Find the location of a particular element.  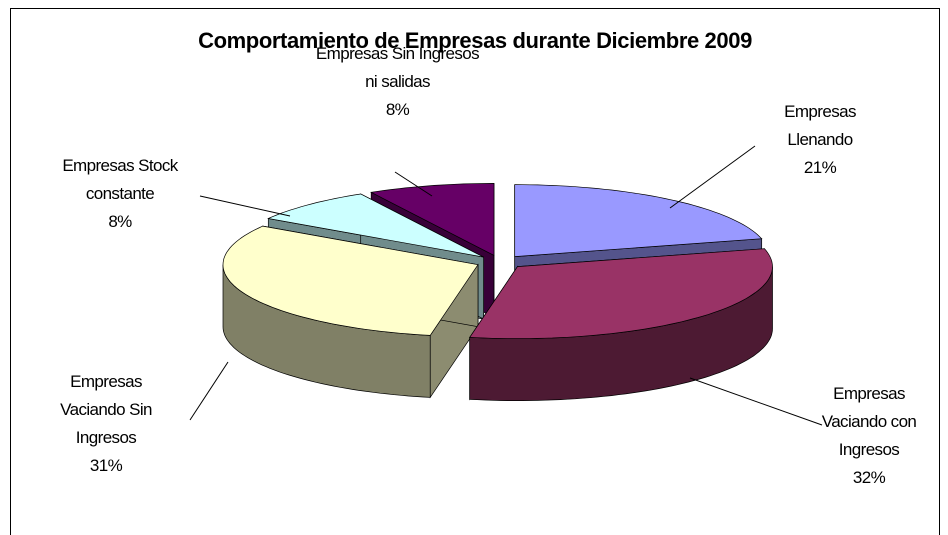

data-label: Empresas Vaciando con Ingresos 32% is located at coordinates (869, 436).